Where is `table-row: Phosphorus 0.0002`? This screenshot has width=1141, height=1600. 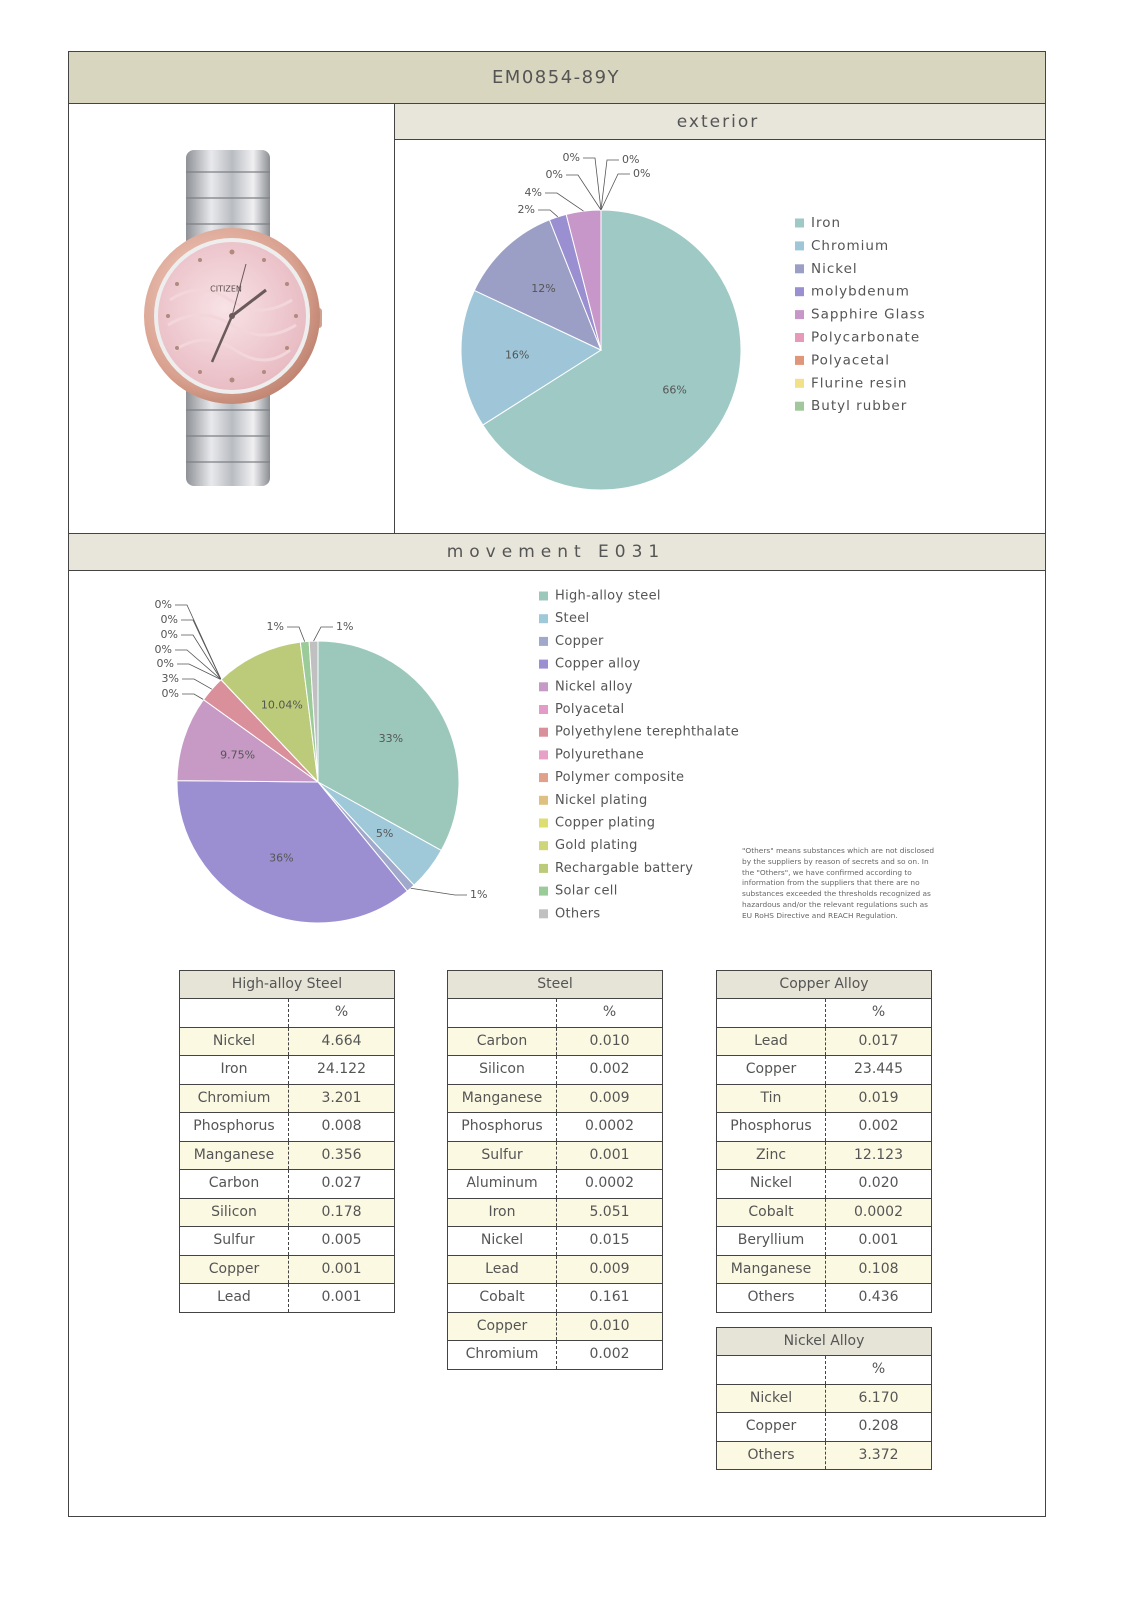
table-row: Phosphorus 0.0002 is located at coordinates (555, 1127).